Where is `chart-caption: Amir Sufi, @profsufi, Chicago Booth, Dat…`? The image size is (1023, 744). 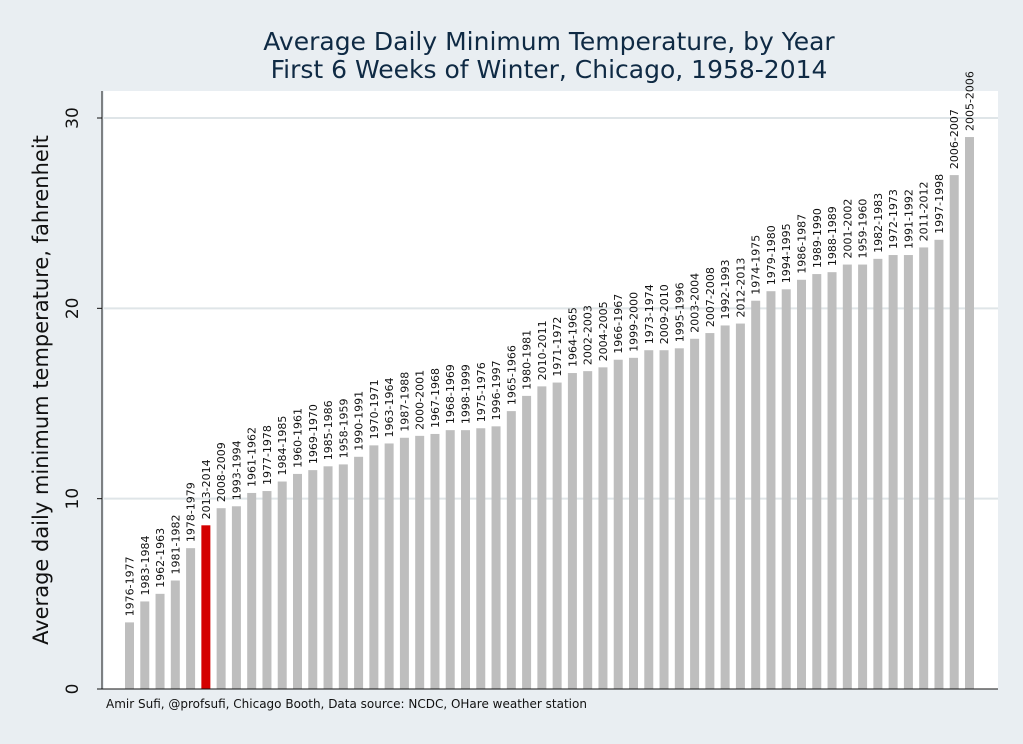 chart-caption: Amir Sufi, @profsufi, Chicago Booth, Dat… is located at coordinates (346, 704).